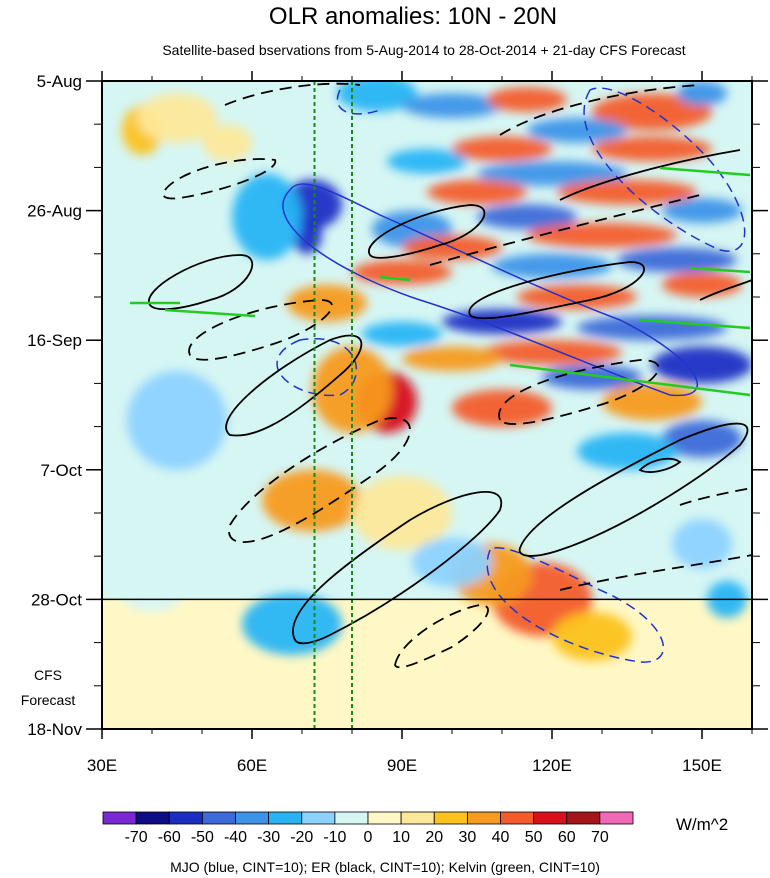  Describe the element at coordinates (202, 837) in the screenshot. I see `colorbar-tick-label: -50` at that location.